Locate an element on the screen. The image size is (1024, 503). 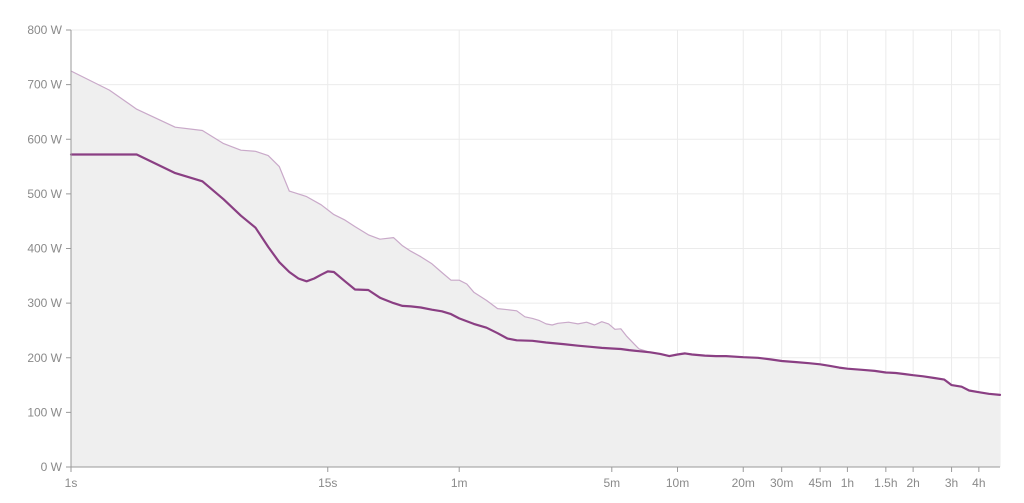
x-tick-label: 1s is located at coordinates (71, 483).